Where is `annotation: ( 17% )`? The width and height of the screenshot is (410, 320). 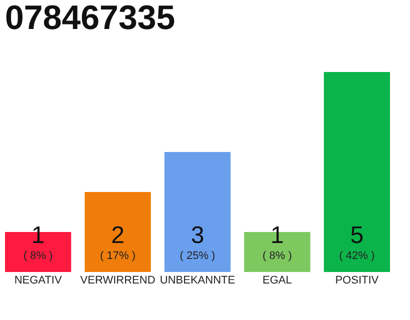
annotation: ( 17% ) is located at coordinates (118, 256).